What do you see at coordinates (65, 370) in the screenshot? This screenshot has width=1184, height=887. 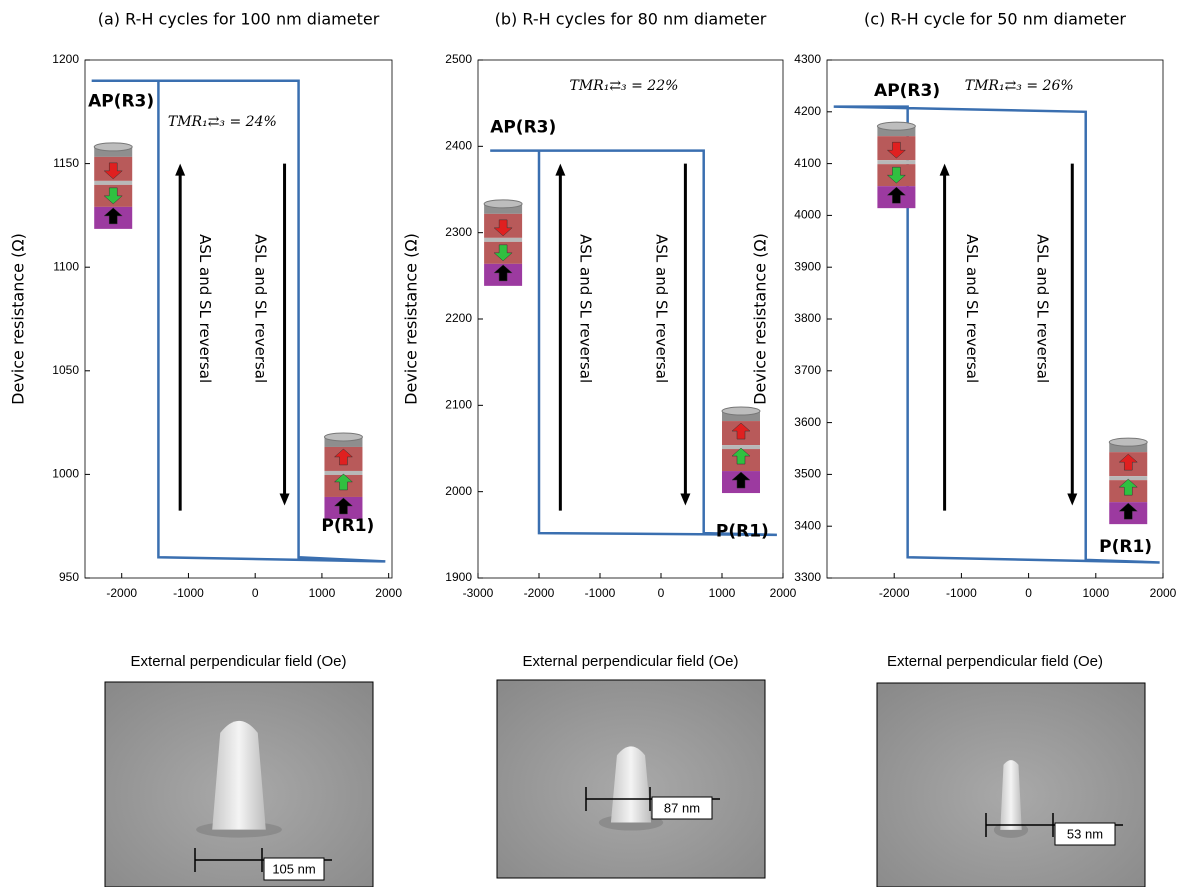 I see `y-tick-label: 1050` at bounding box center [65, 370].